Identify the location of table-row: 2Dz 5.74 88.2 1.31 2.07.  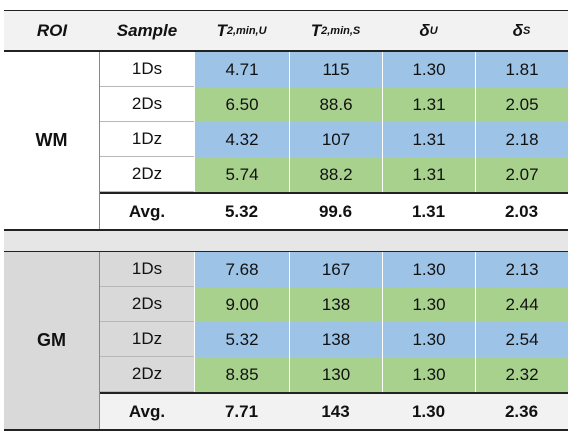
(334, 174).